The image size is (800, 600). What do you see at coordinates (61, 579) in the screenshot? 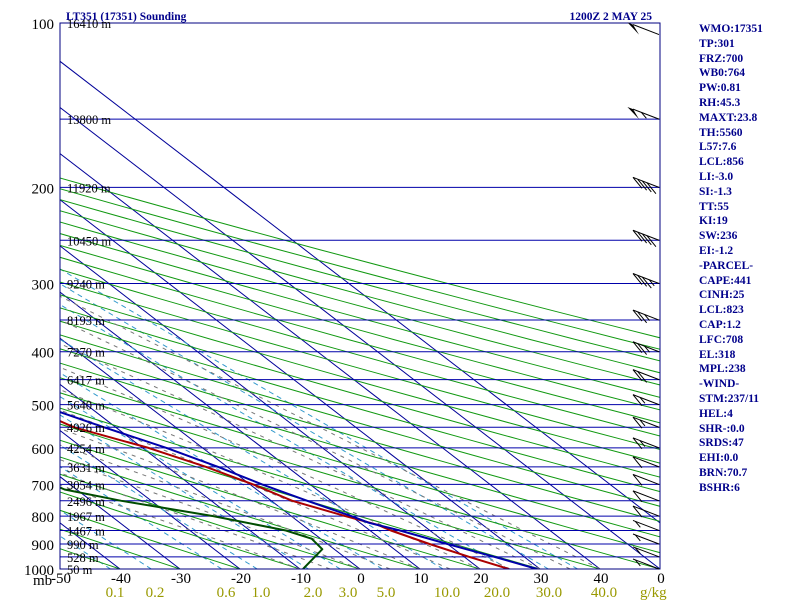
I see `temperature-tick-label: -50` at bounding box center [61, 579].